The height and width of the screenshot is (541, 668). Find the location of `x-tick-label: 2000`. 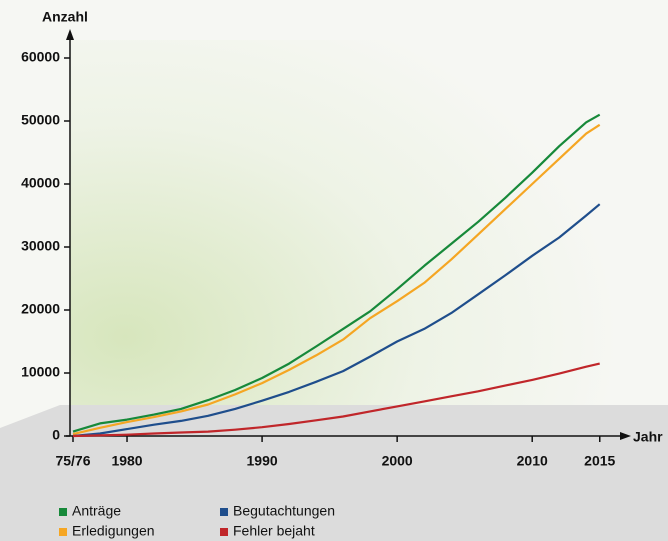

x-tick-label: 2000 is located at coordinates (397, 461).